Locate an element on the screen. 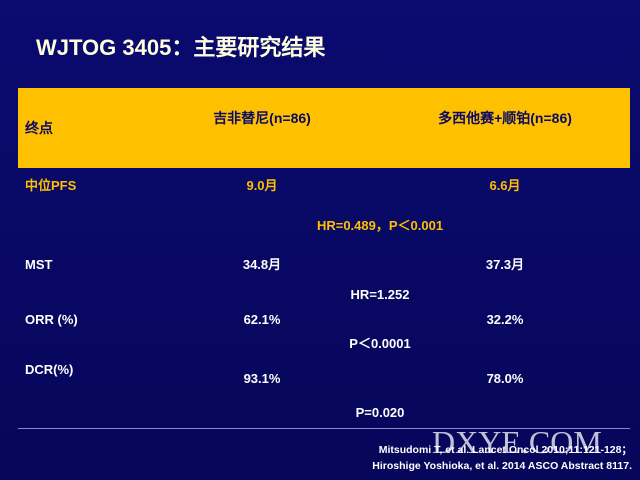 The image size is (640, 480). stat: P=0.020 is located at coordinates (380, 412).